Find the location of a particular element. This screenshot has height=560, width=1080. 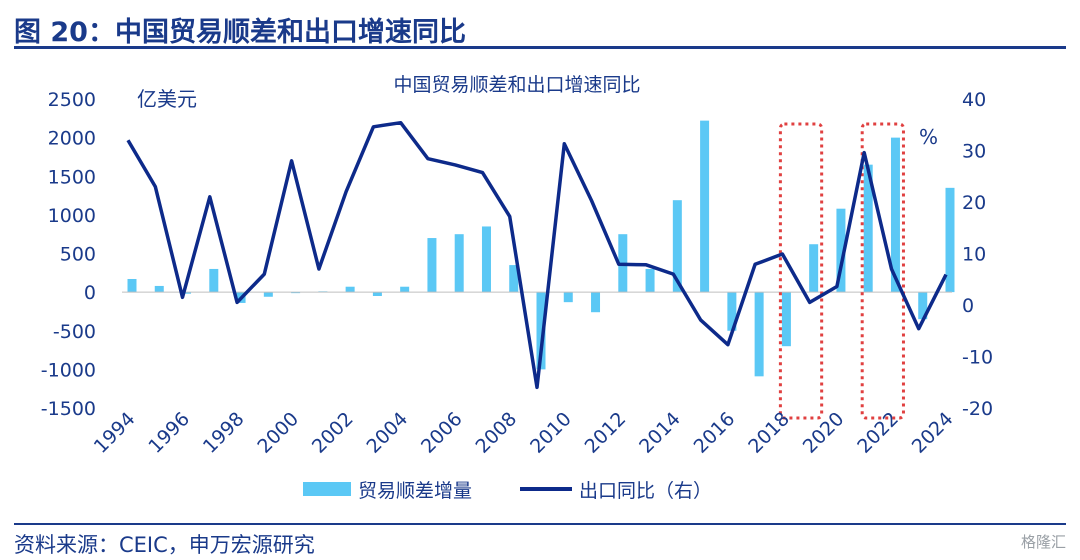

left-axis-unit: 亿美元 is located at coordinates (167, 99).